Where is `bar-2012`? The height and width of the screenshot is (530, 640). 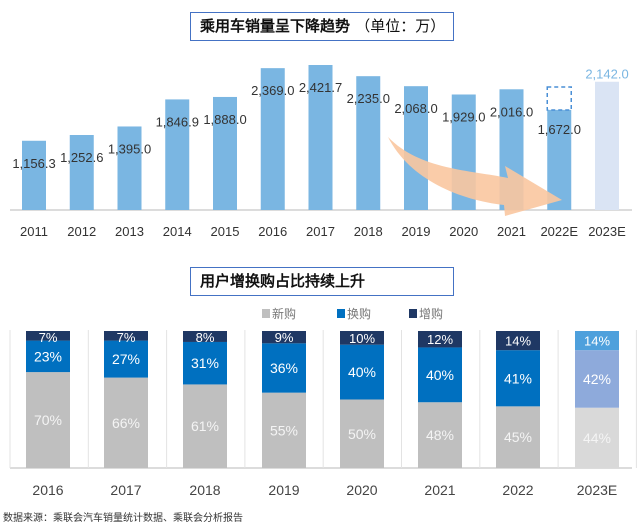
bar-2012 is located at coordinates (81, 172).